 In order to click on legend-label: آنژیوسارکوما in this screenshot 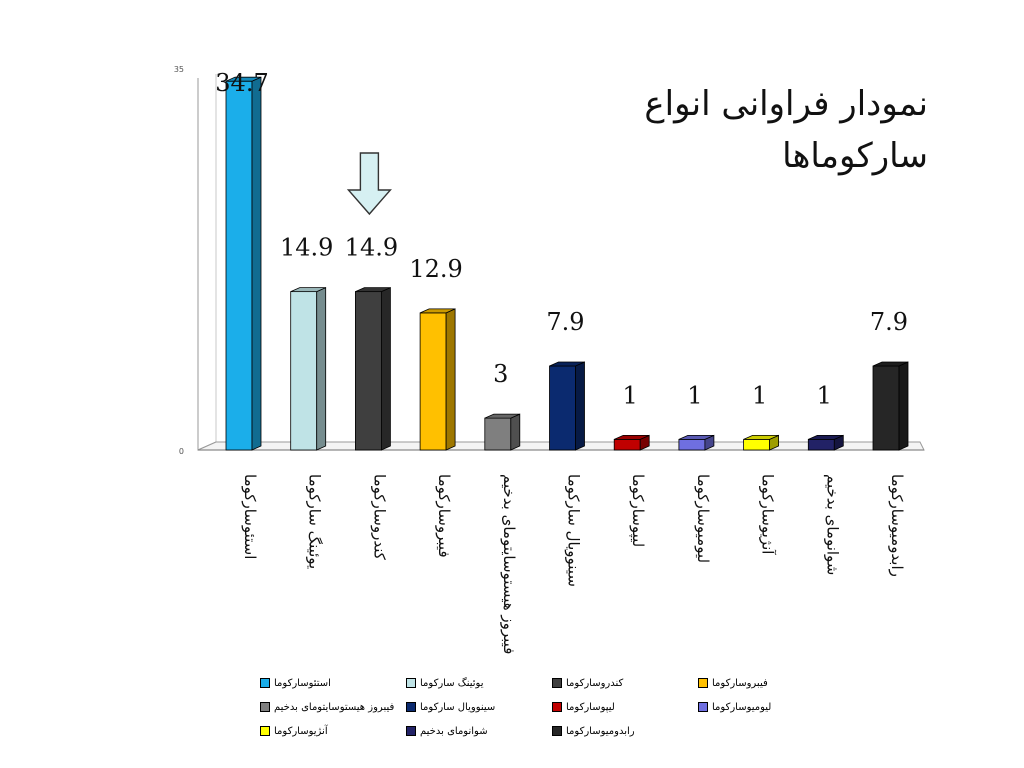, I will do `click(301, 731)`.